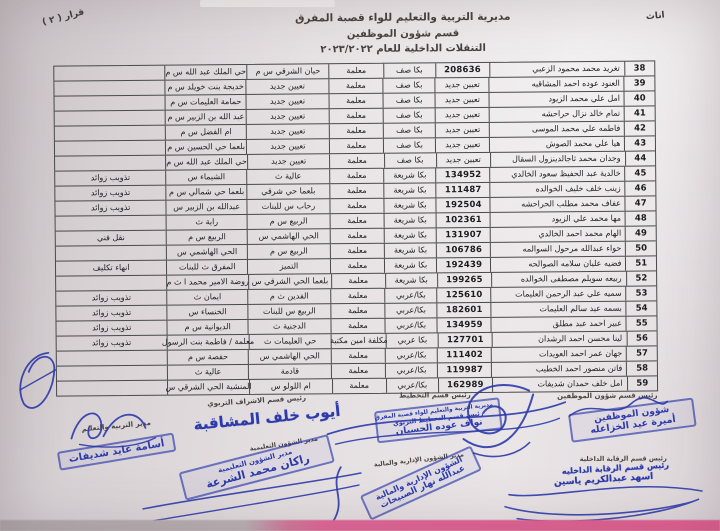 Image resolution: width=720 pixels, height=531 pixels. What do you see at coordinates (463, 235) in the screenshot?
I see `cell-ministry-number: 131907` at bounding box center [463, 235].